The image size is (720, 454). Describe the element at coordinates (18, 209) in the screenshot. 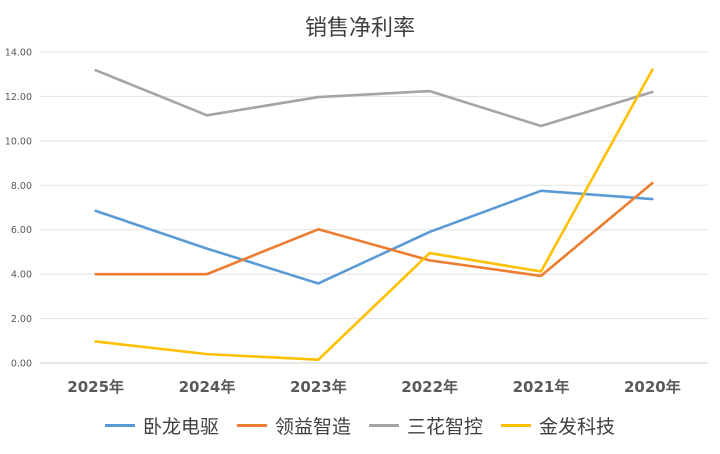

I see `y-axis: 0.00 2.00 4.00 6.00 8.00 10.00 12.00 14.00` at that location.